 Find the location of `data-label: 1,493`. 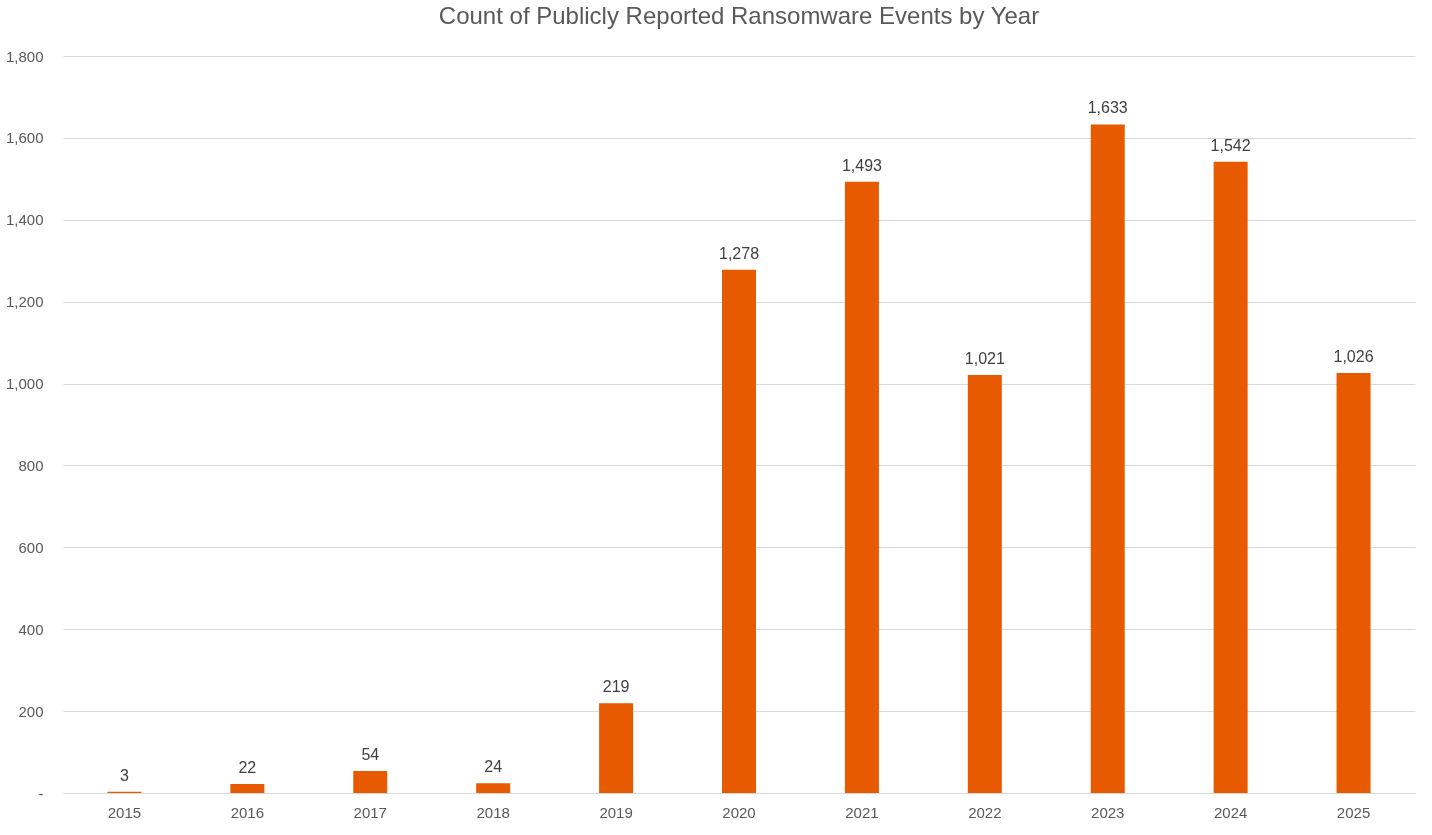

data-label: 1,493 is located at coordinates (862, 165).